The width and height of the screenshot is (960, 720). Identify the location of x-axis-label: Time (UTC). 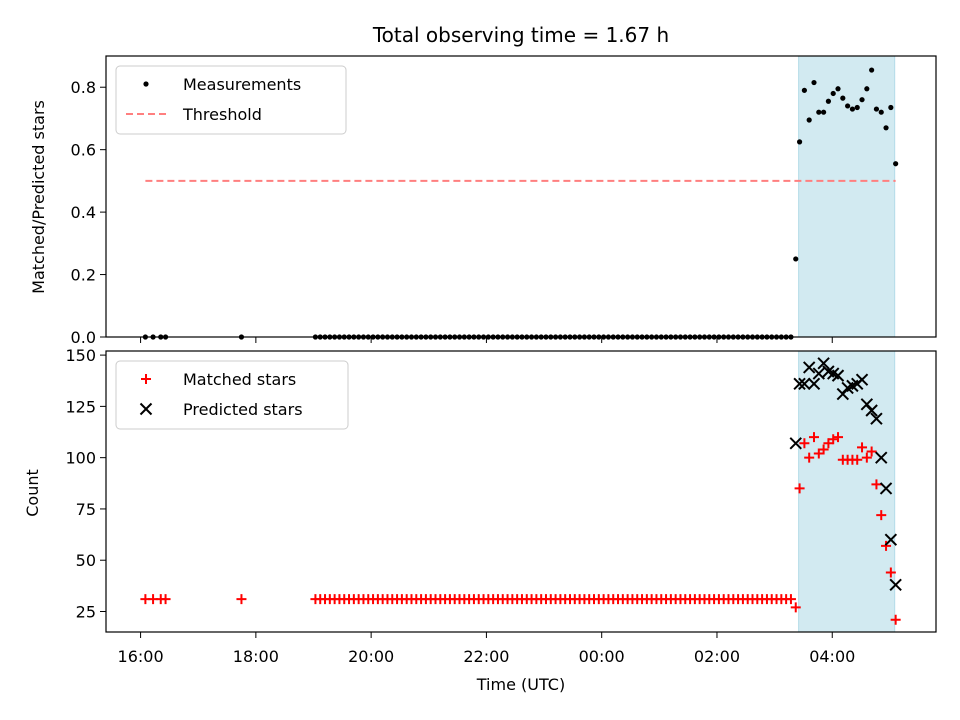
(520, 684).